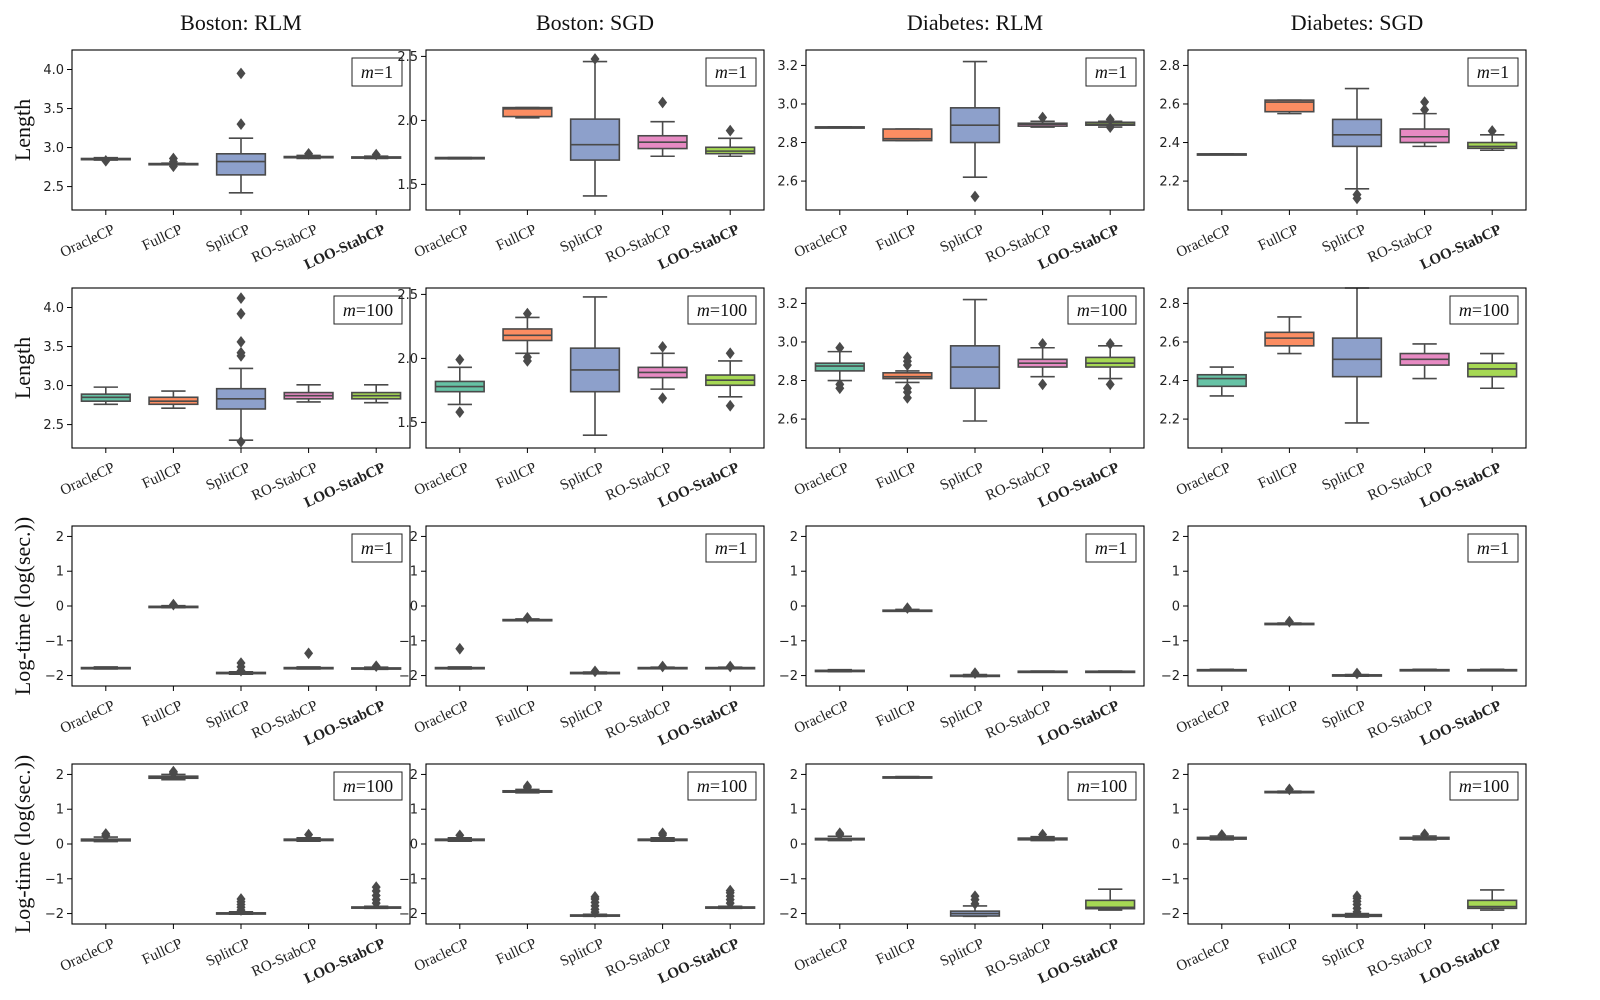 Image resolution: width=1600 pixels, height=1000 pixels. What do you see at coordinates (794, 607) in the screenshot?
I see `y-tick-label: 0` at bounding box center [794, 607].